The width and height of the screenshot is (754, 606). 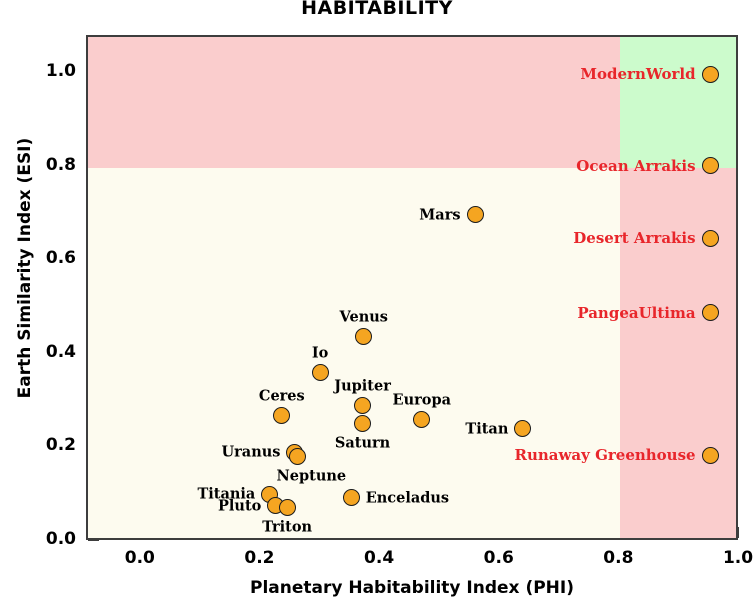 What do you see at coordinates (498, 558) in the screenshot?
I see `x-tick-label: 0.6` at bounding box center [498, 558].